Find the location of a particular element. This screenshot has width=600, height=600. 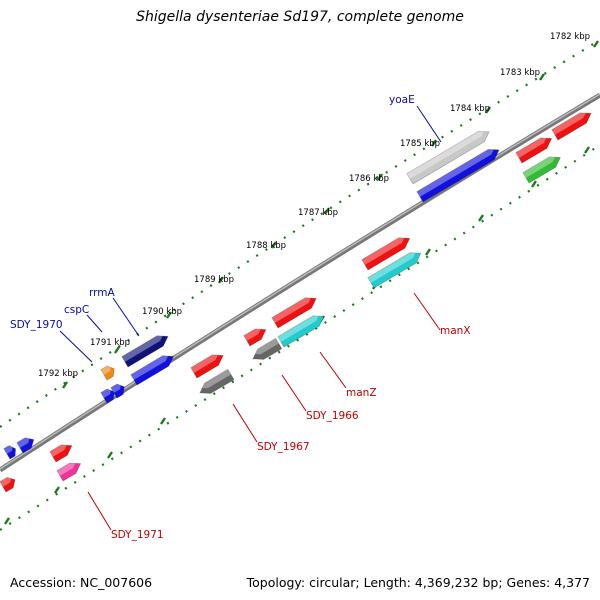

gene-green-right-highlight is located at coordinates (538, 167).